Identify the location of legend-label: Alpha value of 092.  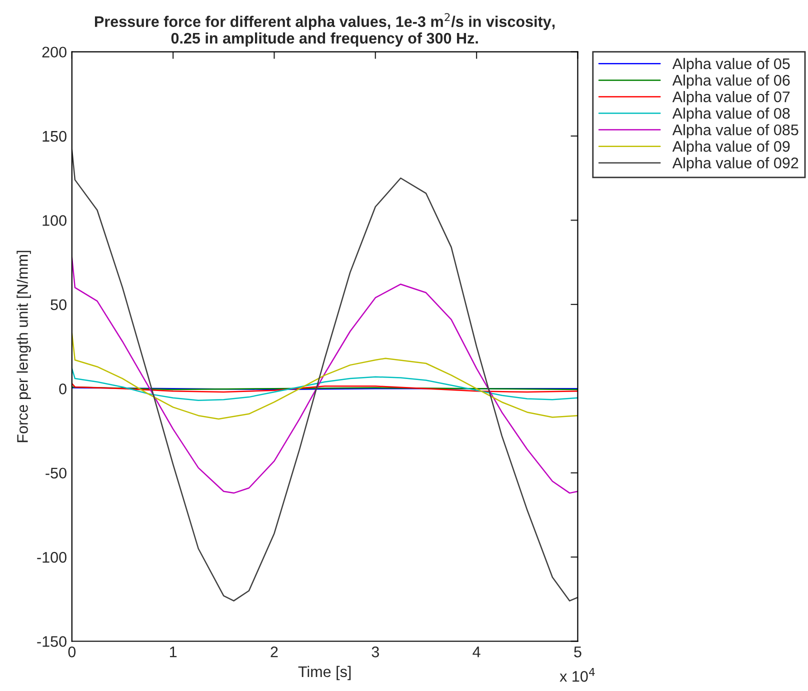
(735, 164).